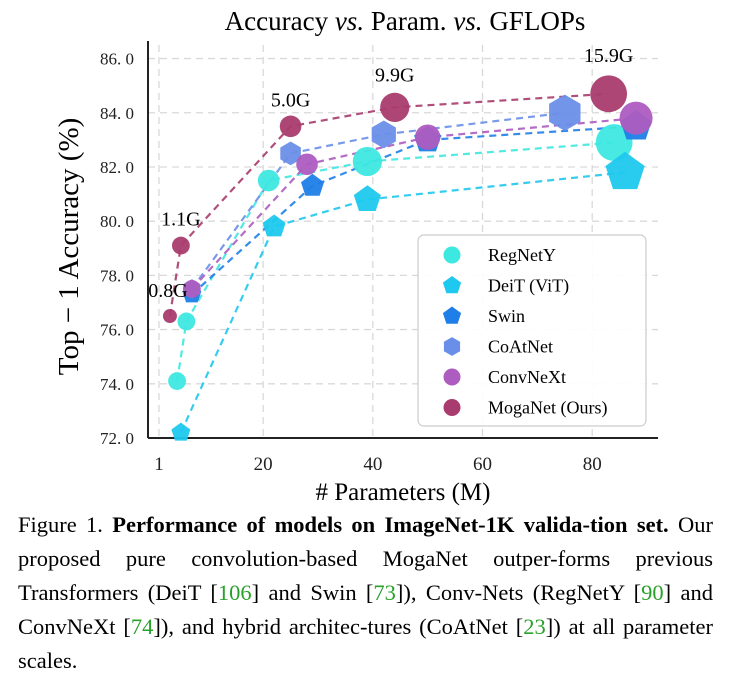 The width and height of the screenshot is (731, 678). What do you see at coordinates (365, 609) in the screenshot?
I see `caption-text: ] and ConvNeXt [` at bounding box center [365, 609].